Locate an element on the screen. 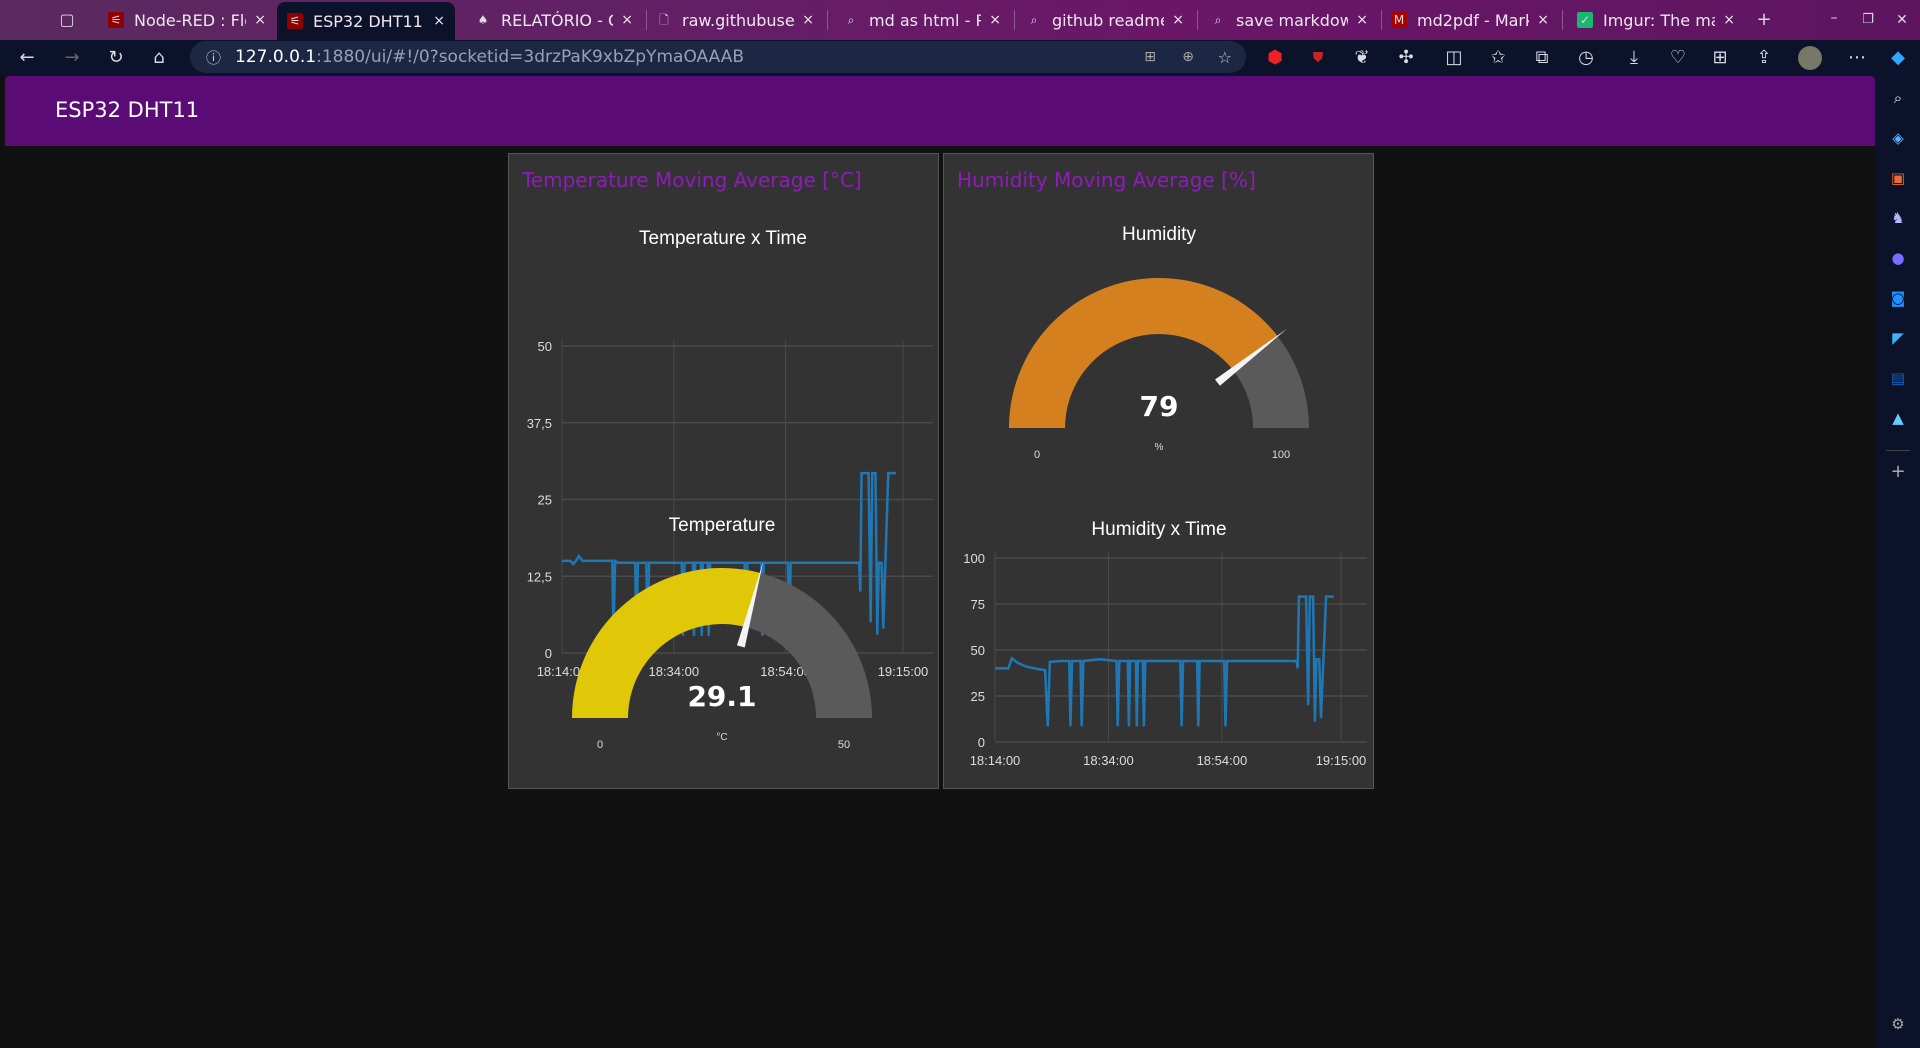 The image size is (1920, 1048). tab: ♠ RELATÓRIO - C × is located at coordinates (554, 20).